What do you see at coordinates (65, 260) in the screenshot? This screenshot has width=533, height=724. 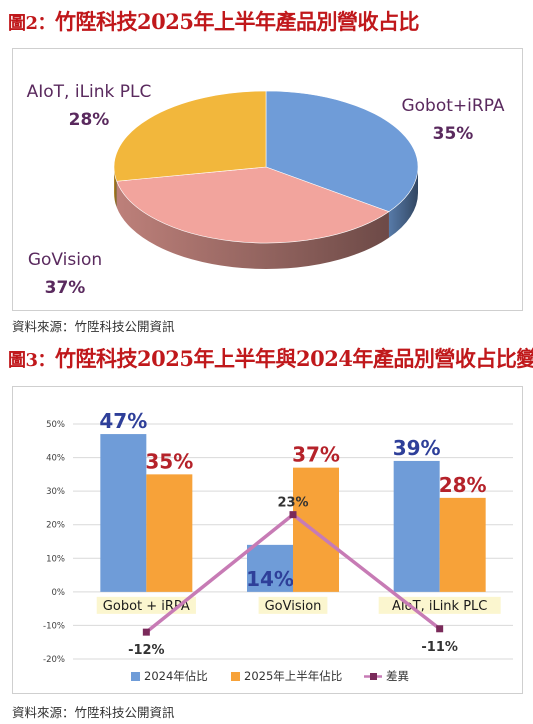 I see `pie-label-name-1: GoVision` at bounding box center [65, 260].